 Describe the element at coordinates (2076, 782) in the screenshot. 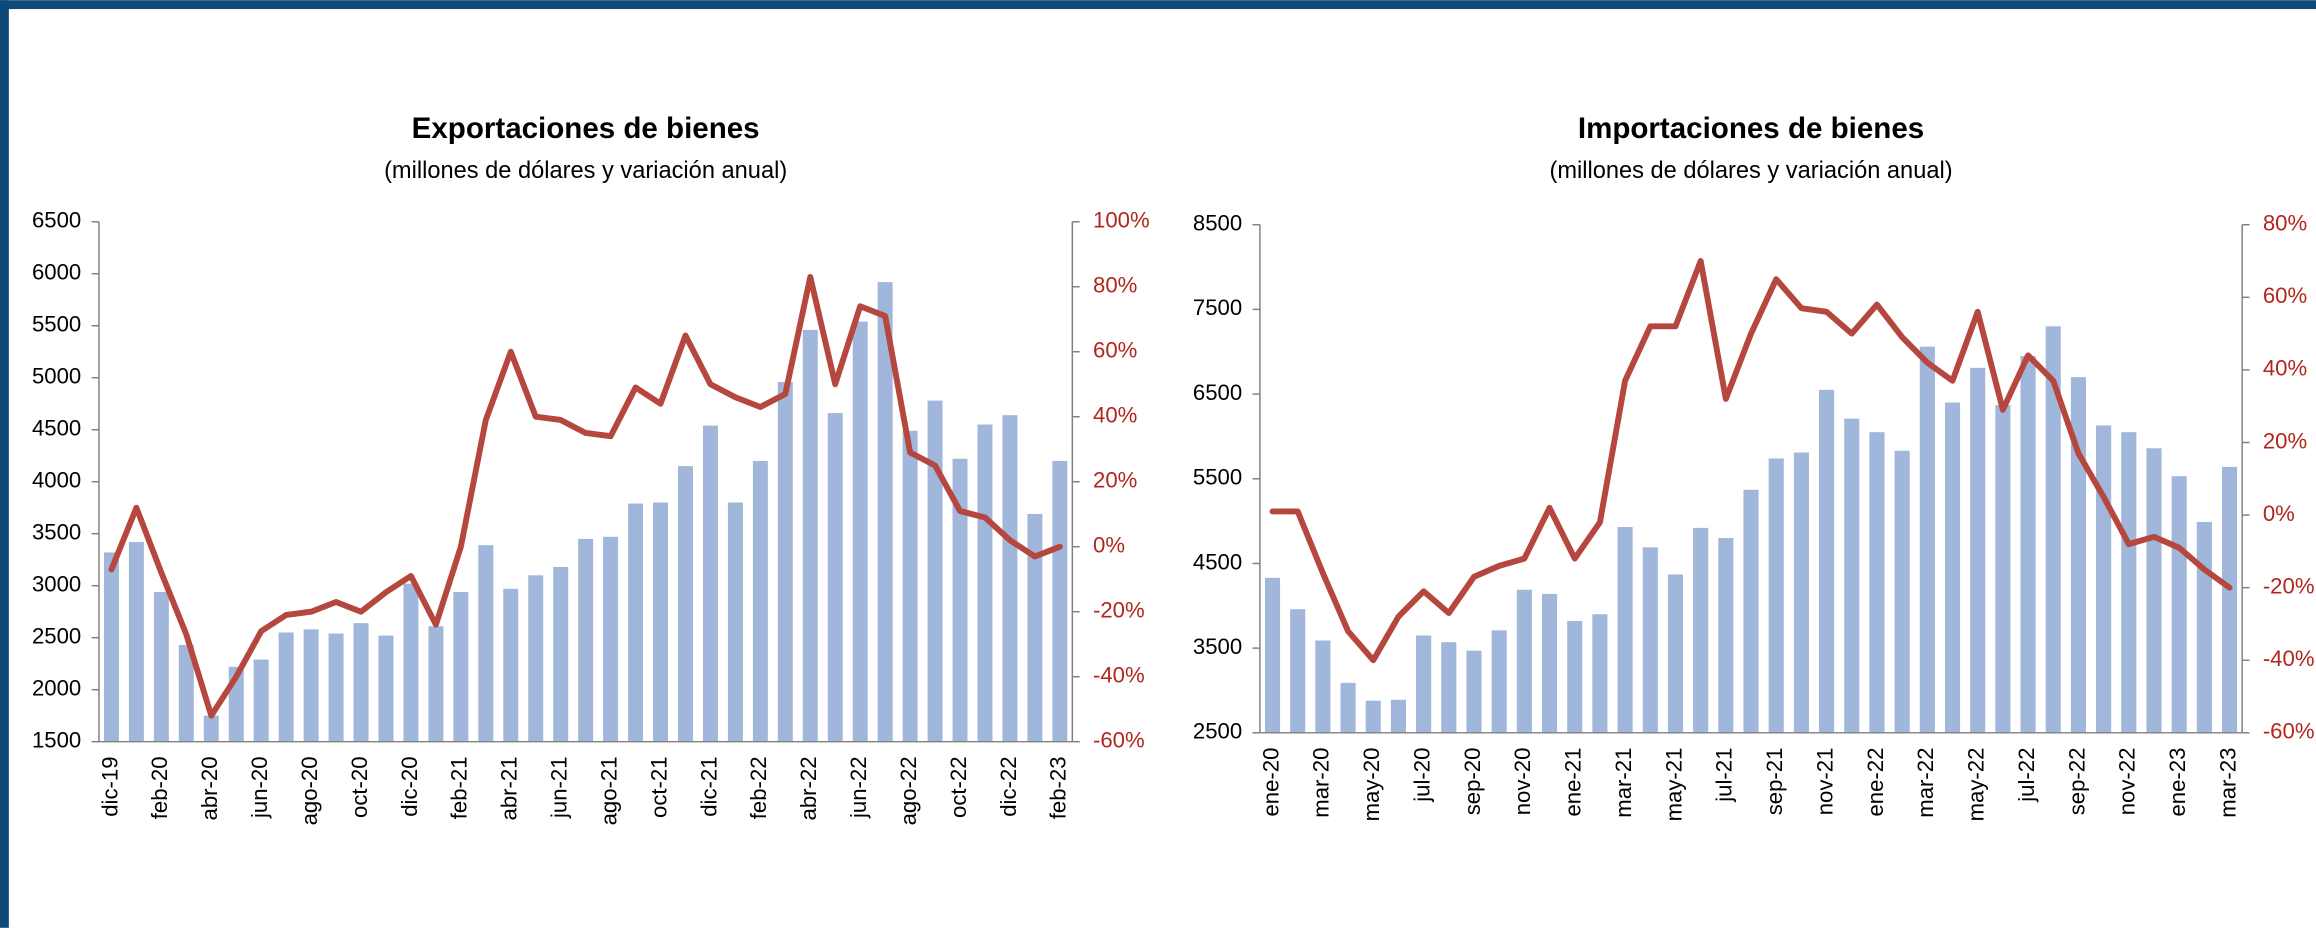

I see `x-tick-label: sep-22` at that location.